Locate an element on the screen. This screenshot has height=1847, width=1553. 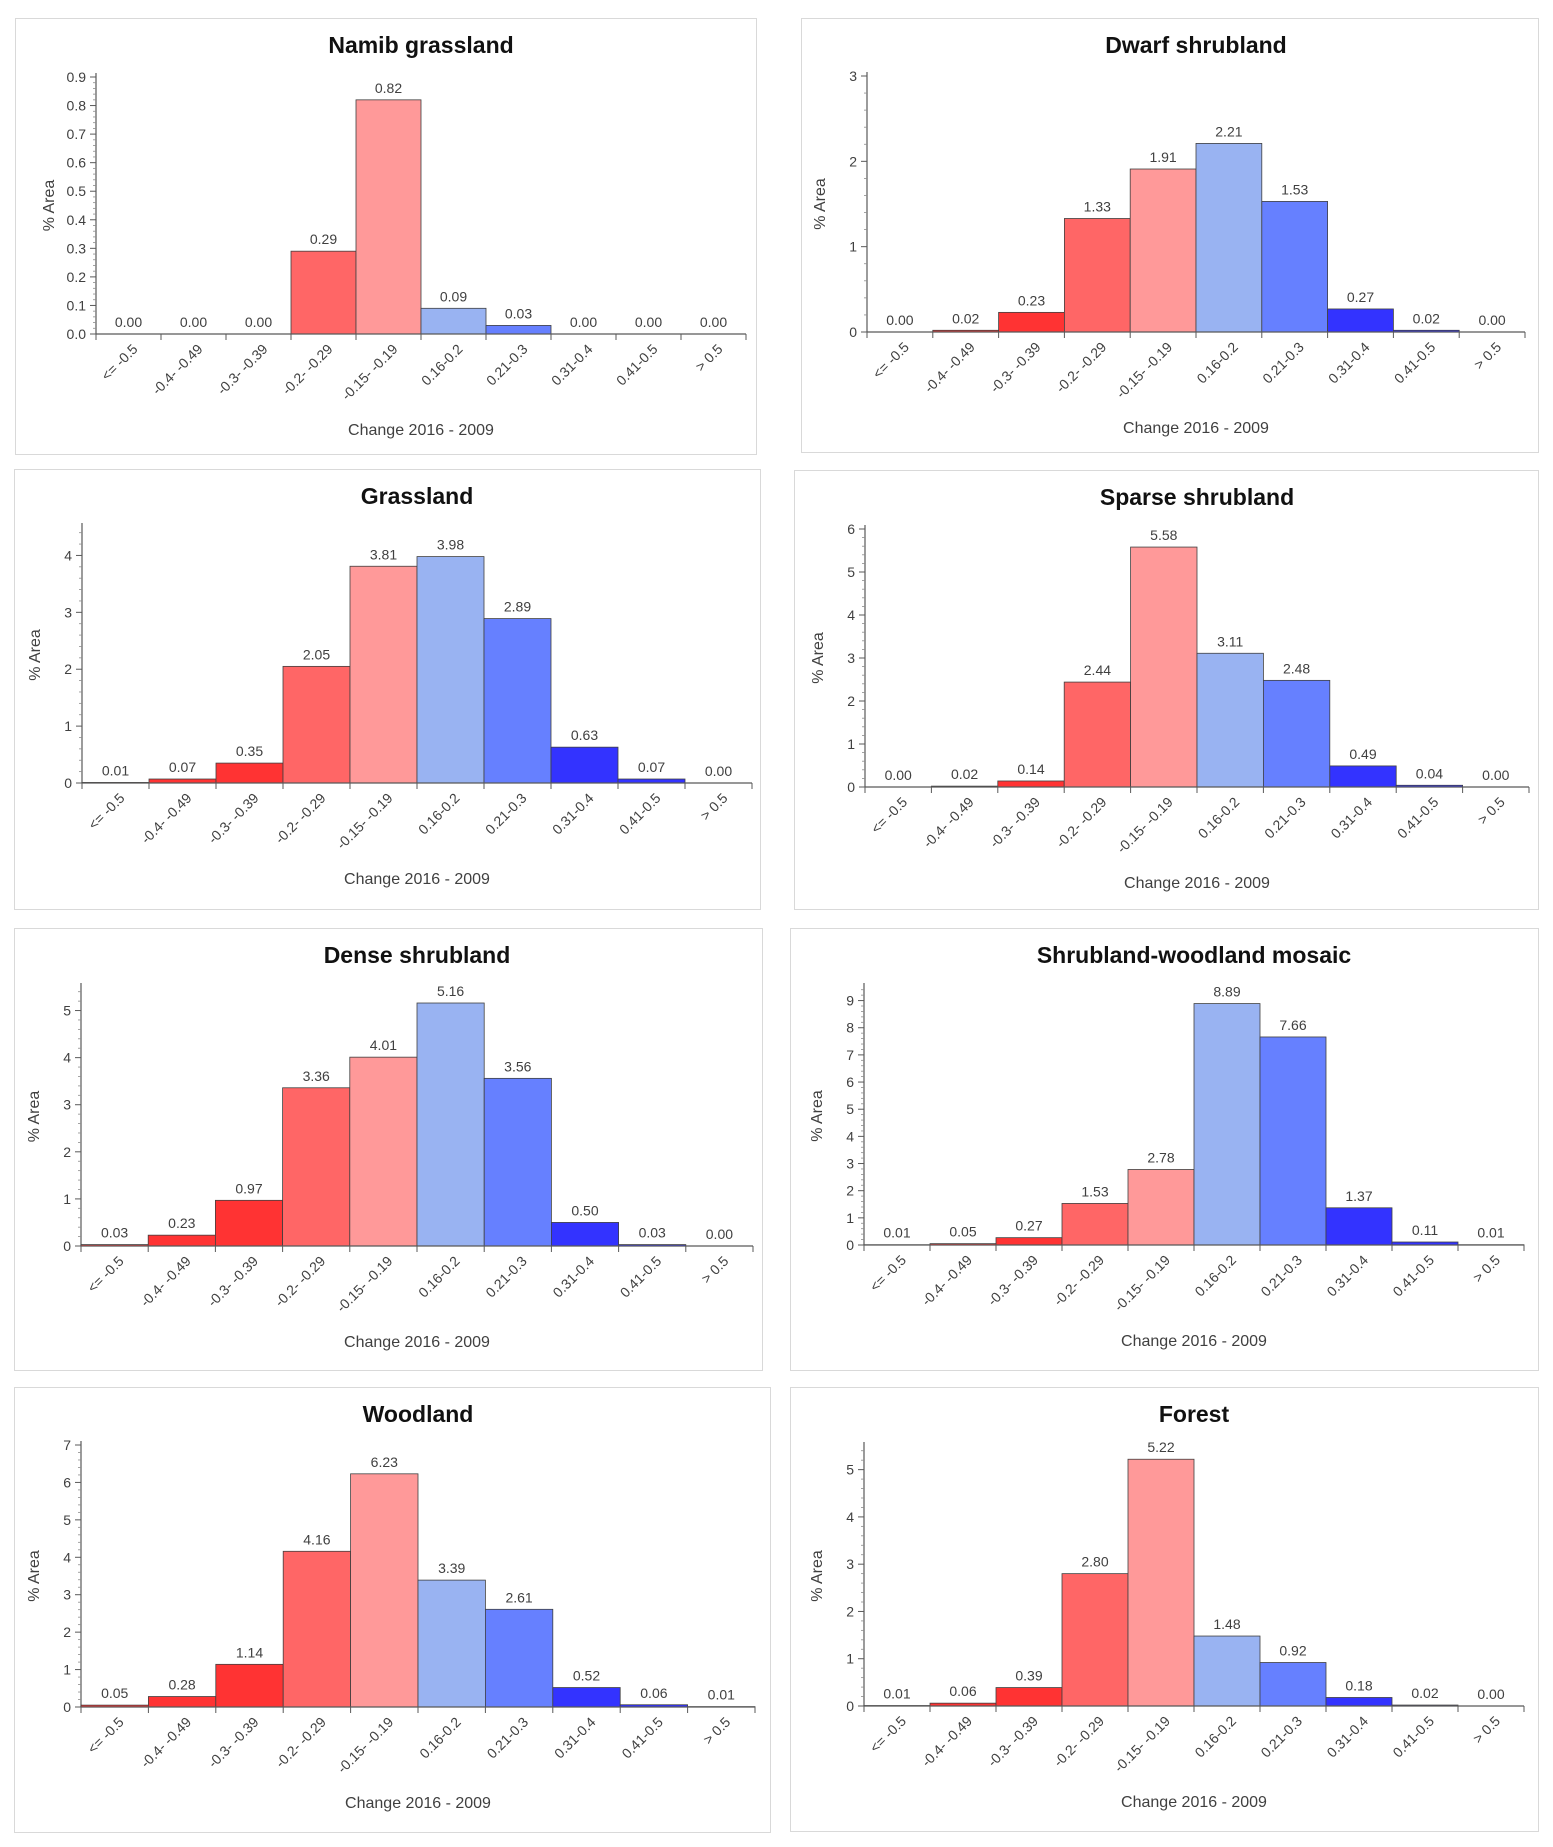
data-label: 2.05 is located at coordinates (316, 654).